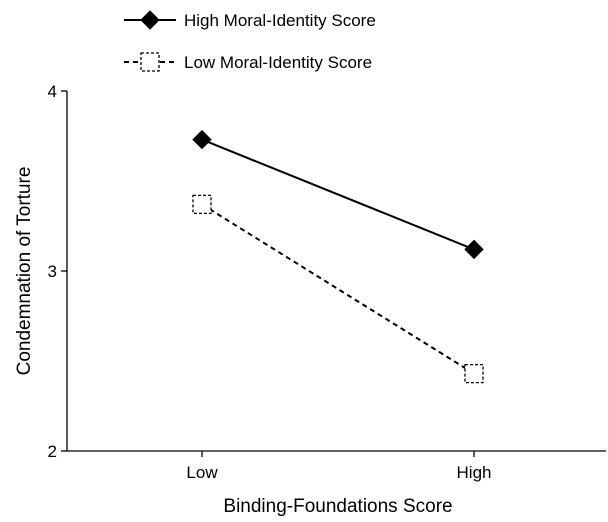 The width and height of the screenshot is (608, 522). What do you see at coordinates (338, 466) in the screenshot?
I see `x-ticks: Low High` at bounding box center [338, 466].